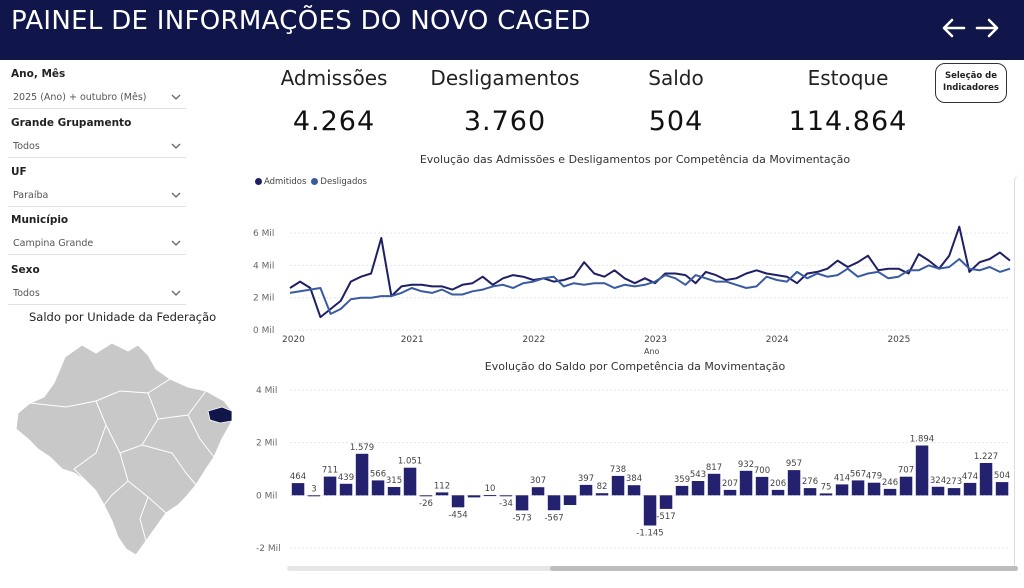 This screenshot has height=588, width=1024. What do you see at coordinates (971, 83) in the screenshot?
I see `selecao-indicadores-button: Seleção de Indicadores` at bounding box center [971, 83].